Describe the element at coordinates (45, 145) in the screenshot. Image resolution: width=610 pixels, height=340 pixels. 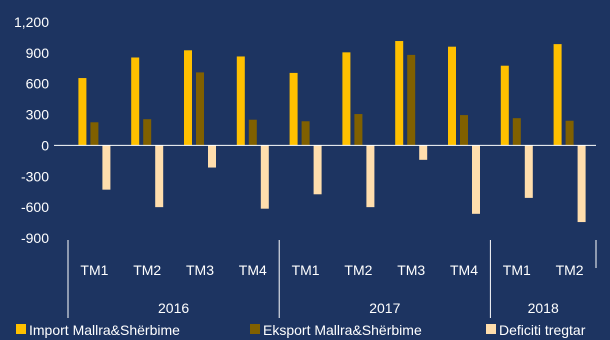
I see `y-tick-label: 0` at that location.